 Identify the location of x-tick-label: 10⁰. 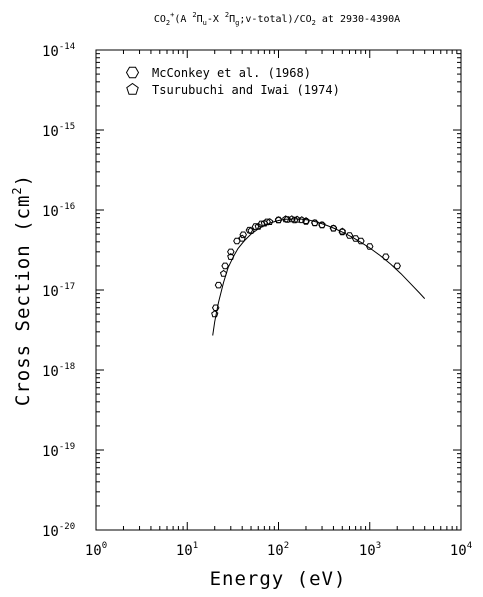
(96, 550).